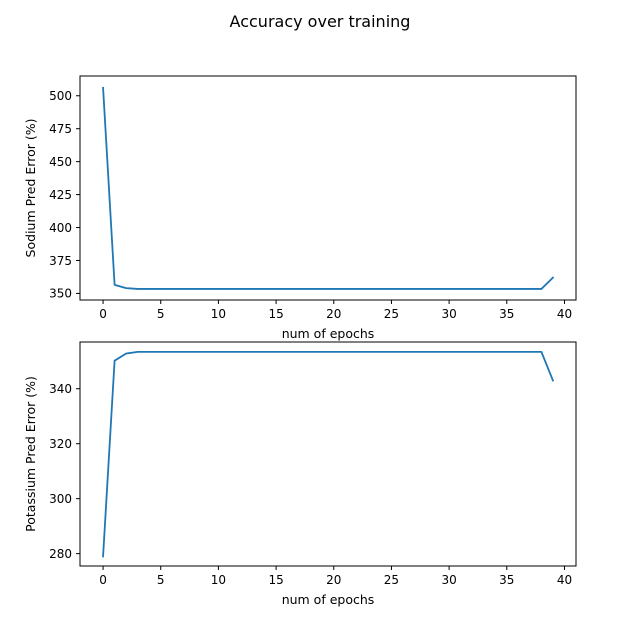 The image size is (640, 636). Describe the element at coordinates (60, 444) in the screenshot. I see `potassium-y-tick-label: 320` at that location.